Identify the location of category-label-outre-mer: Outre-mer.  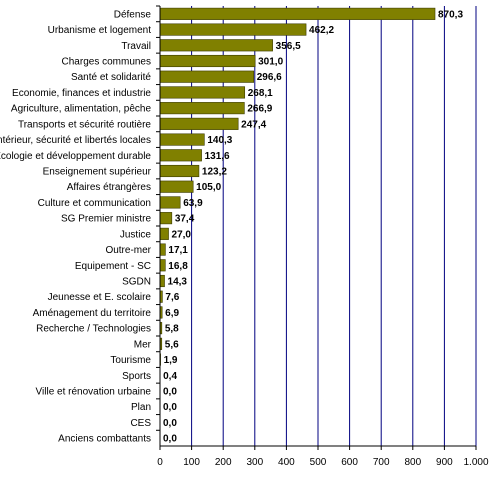
(128, 250).